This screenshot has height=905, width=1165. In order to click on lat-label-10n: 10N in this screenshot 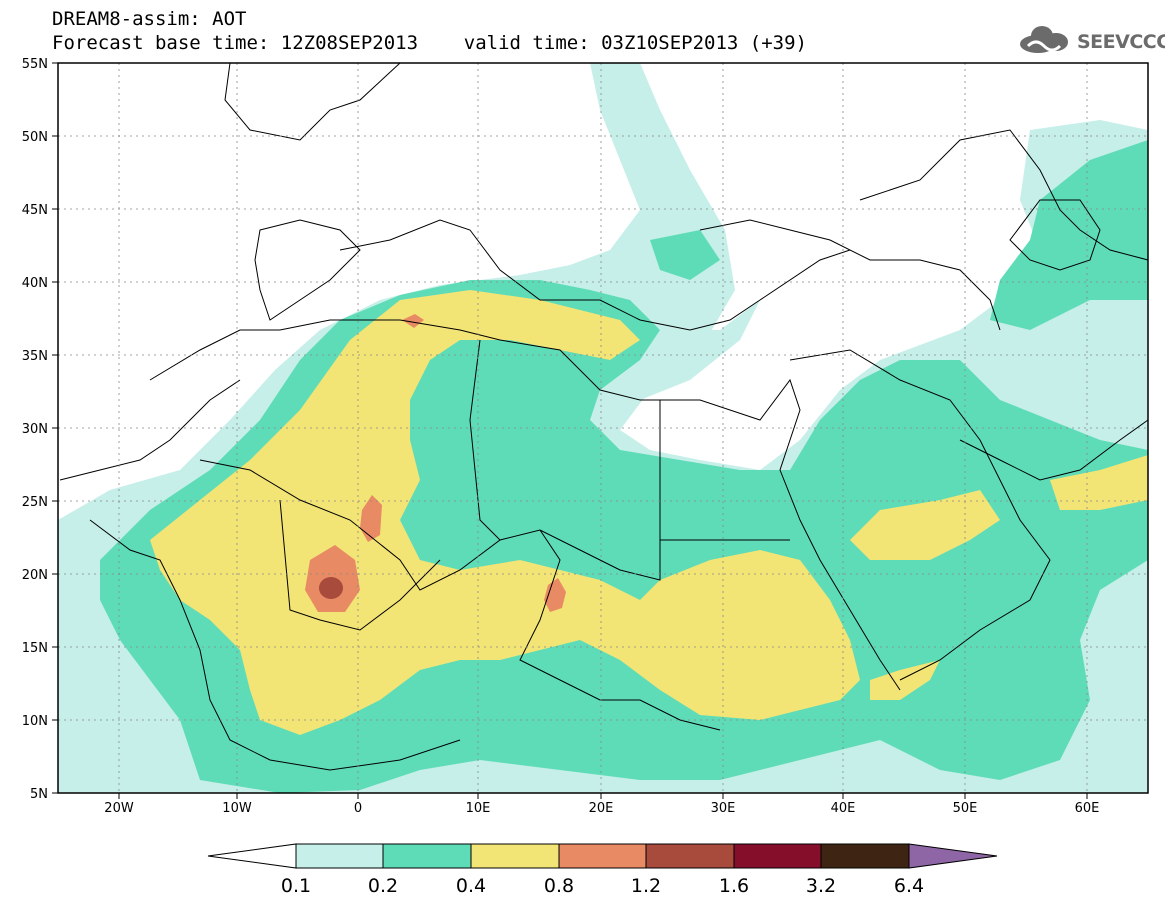, I will do `click(35, 721)`.